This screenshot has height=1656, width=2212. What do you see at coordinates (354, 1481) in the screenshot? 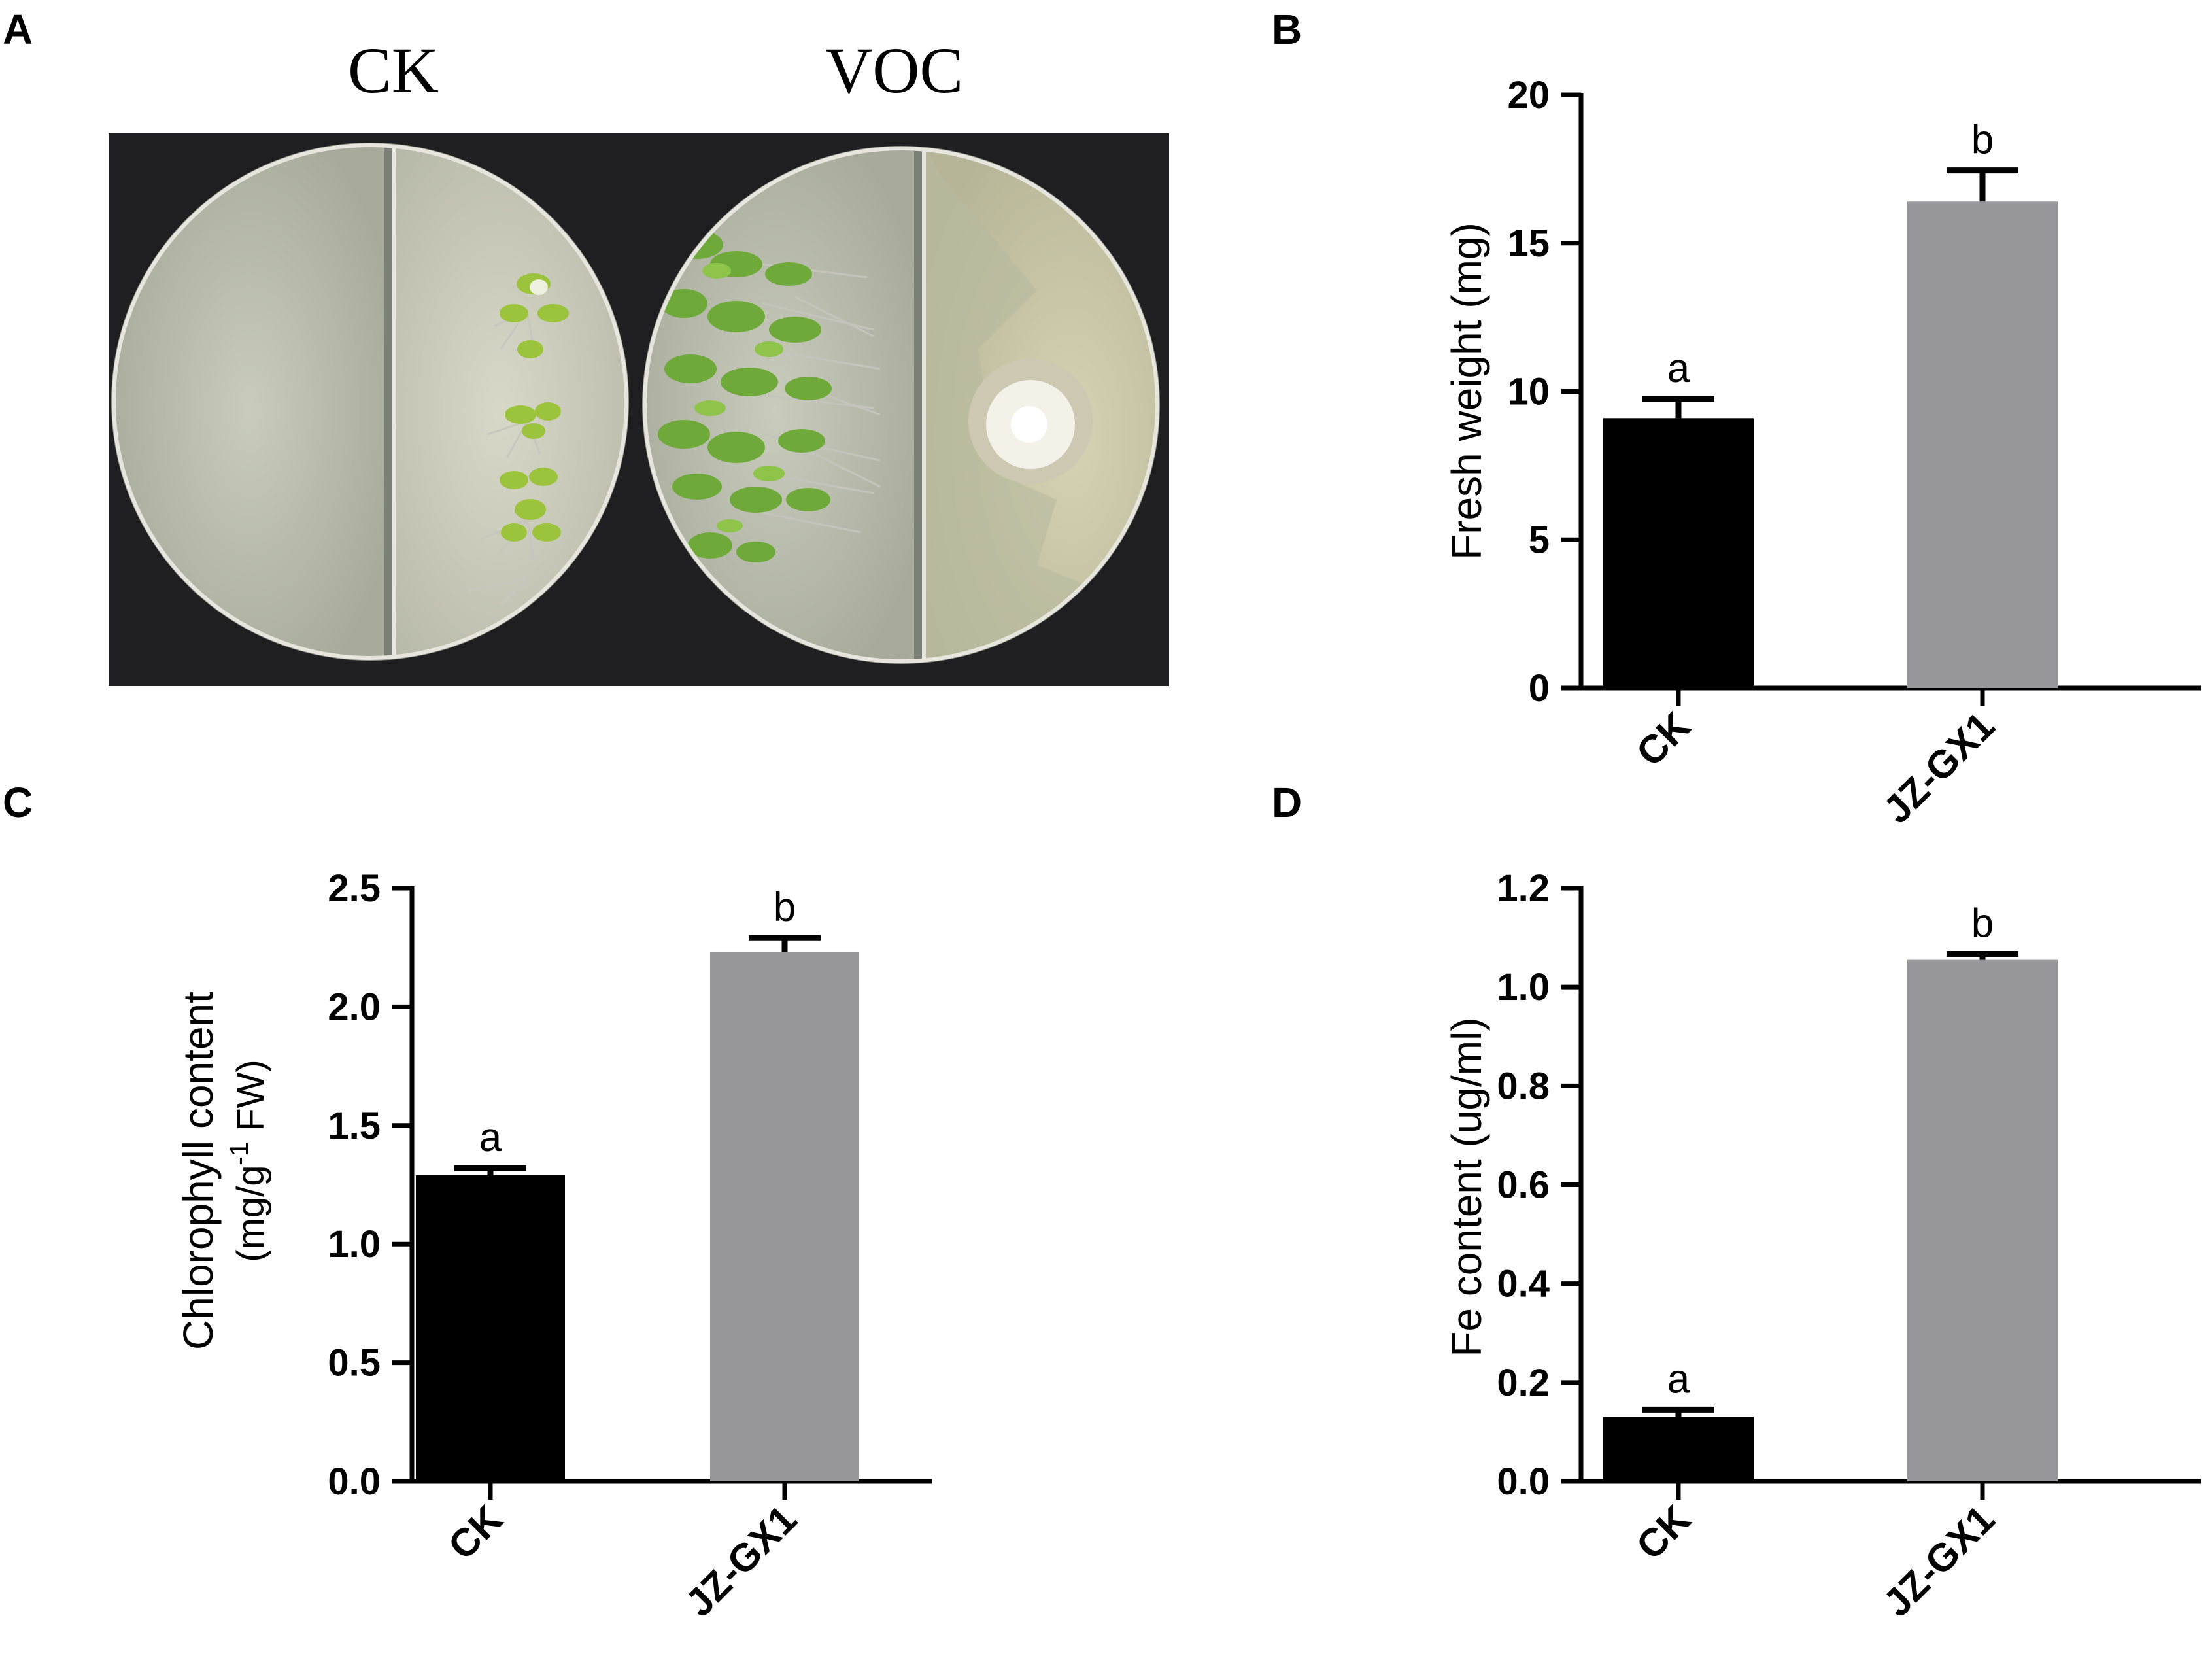
I see `y-tick-label-c: 0.0` at bounding box center [354, 1481].